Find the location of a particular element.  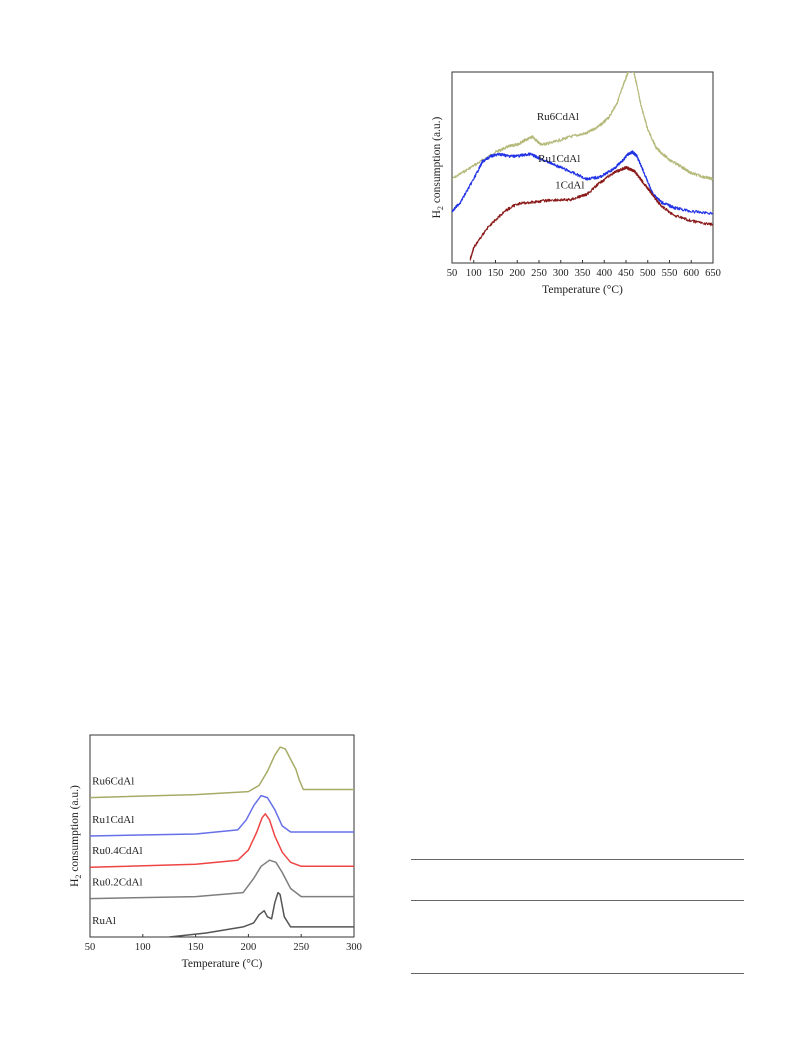

x-tick-label: 500 is located at coordinates (648, 273).